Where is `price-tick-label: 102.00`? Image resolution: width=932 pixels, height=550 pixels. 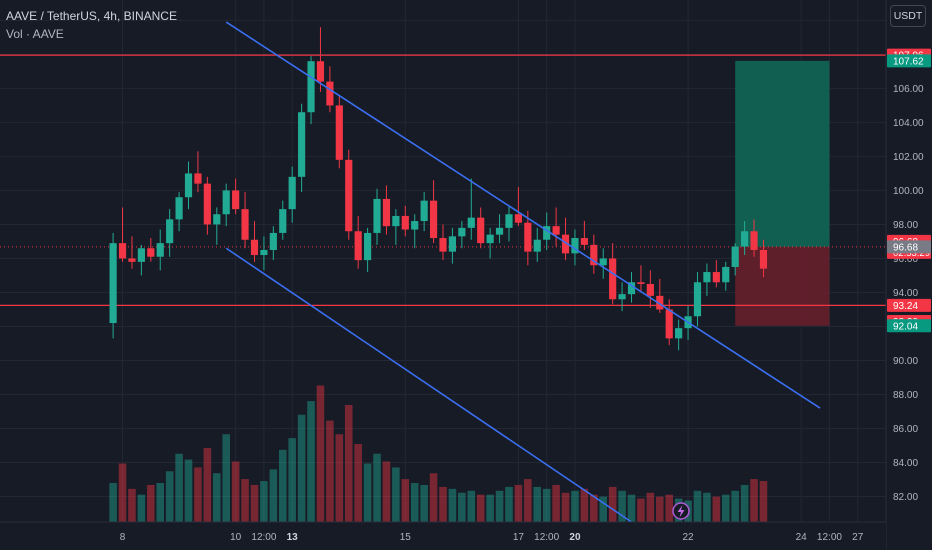
price-tick-label: 102.00 is located at coordinates (908, 157).